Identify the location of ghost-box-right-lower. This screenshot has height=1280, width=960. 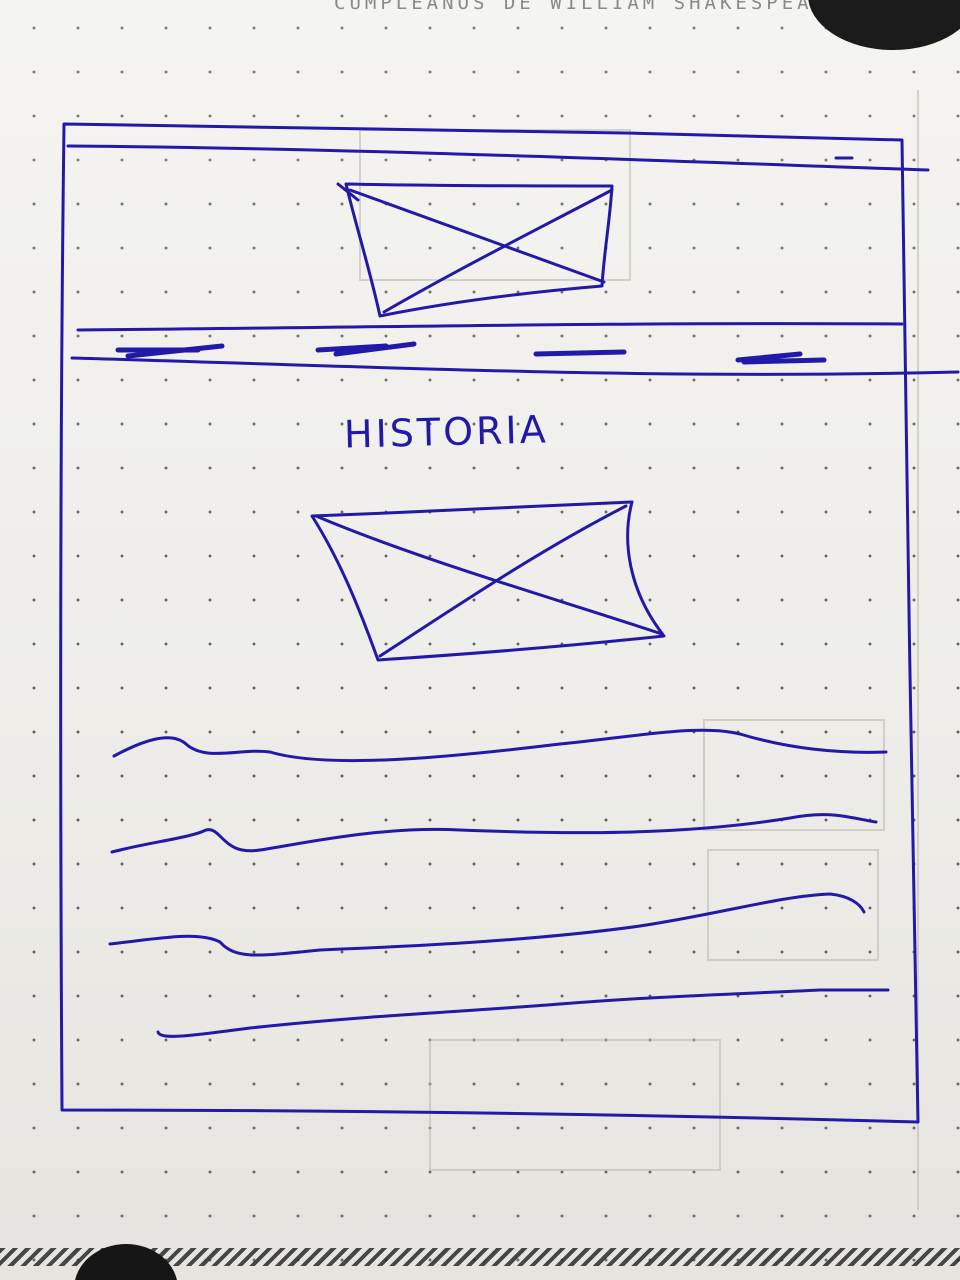
(793, 905).